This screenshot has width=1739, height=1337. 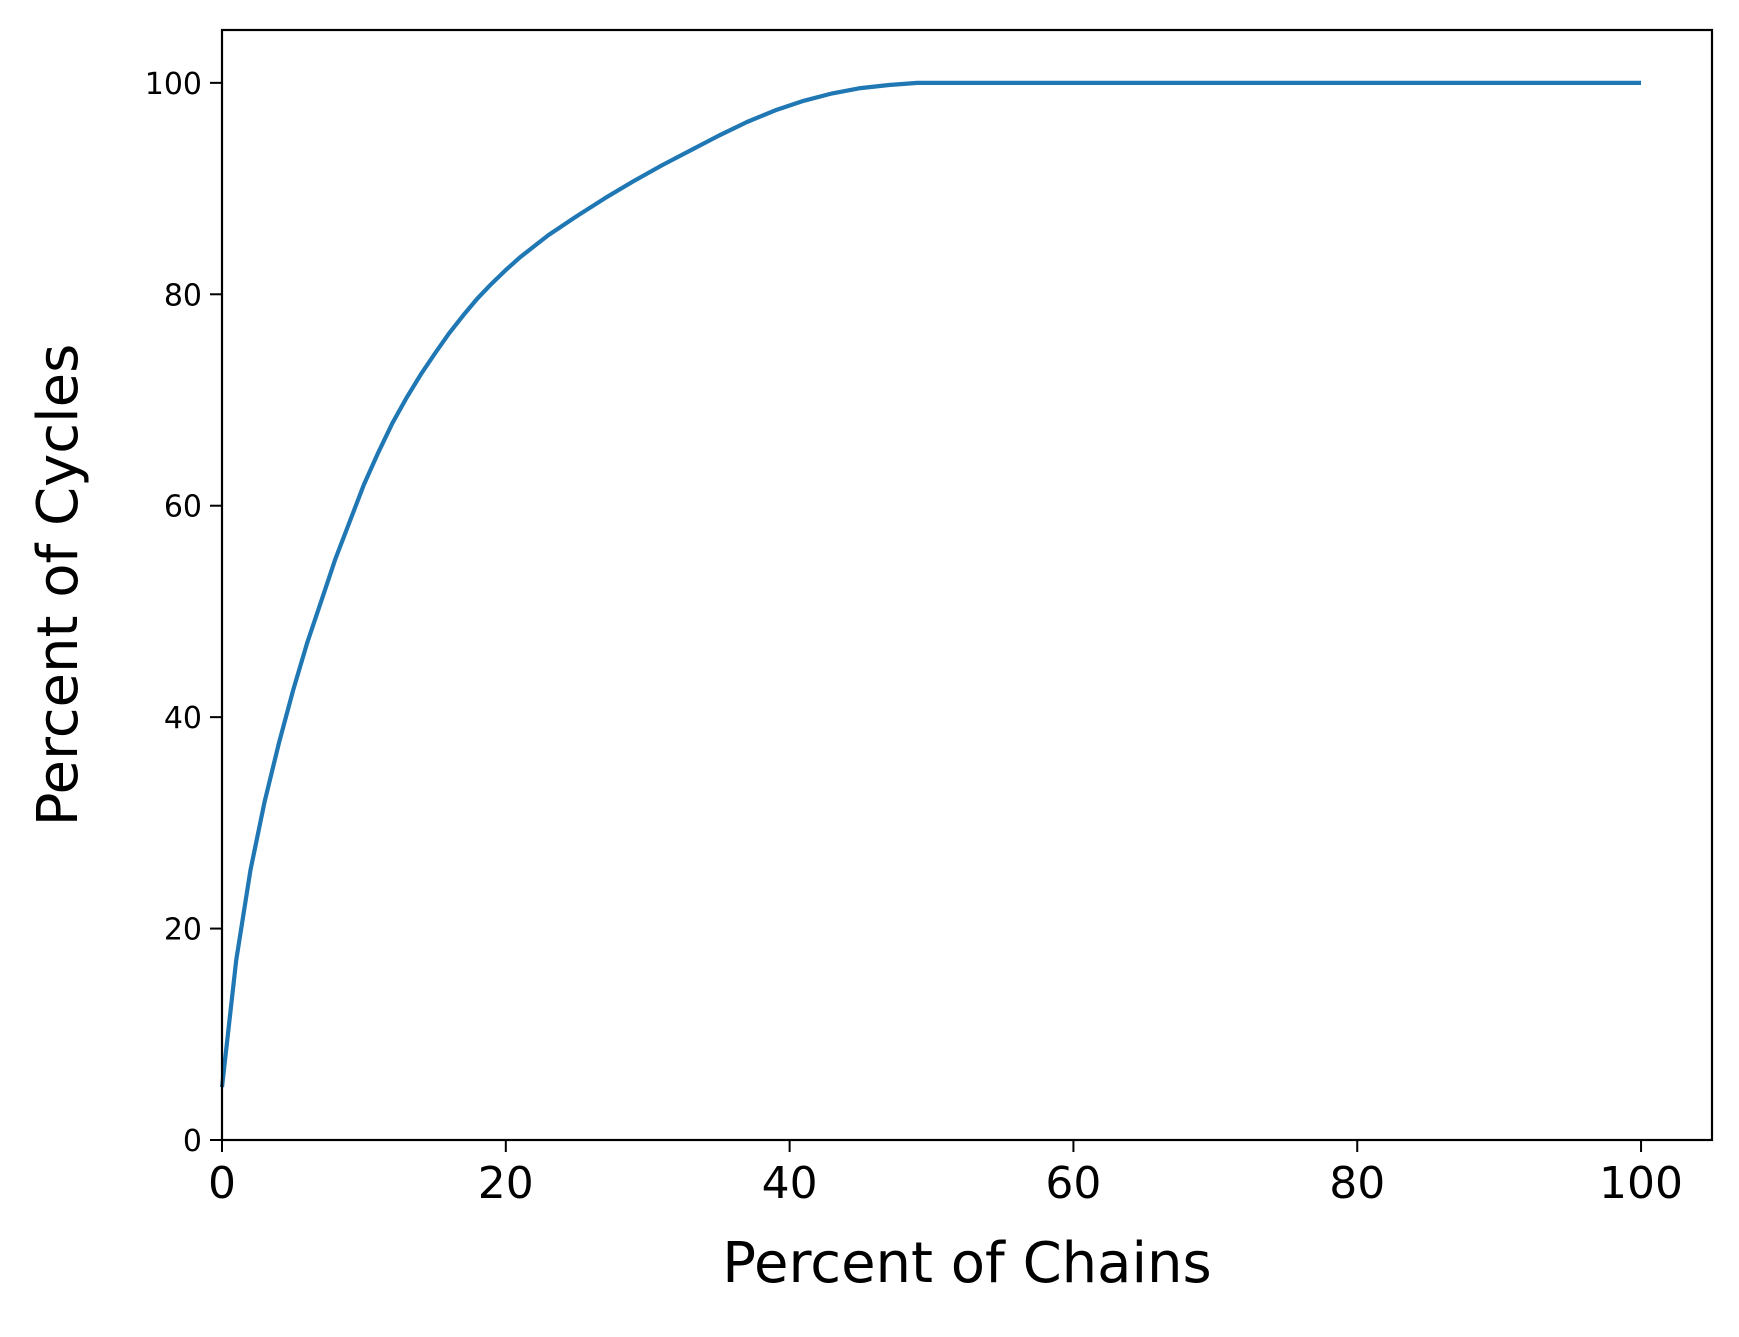 I want to click on y-axis-ticks: 0 20 40 60 80 100, so click(x=183, y=613).